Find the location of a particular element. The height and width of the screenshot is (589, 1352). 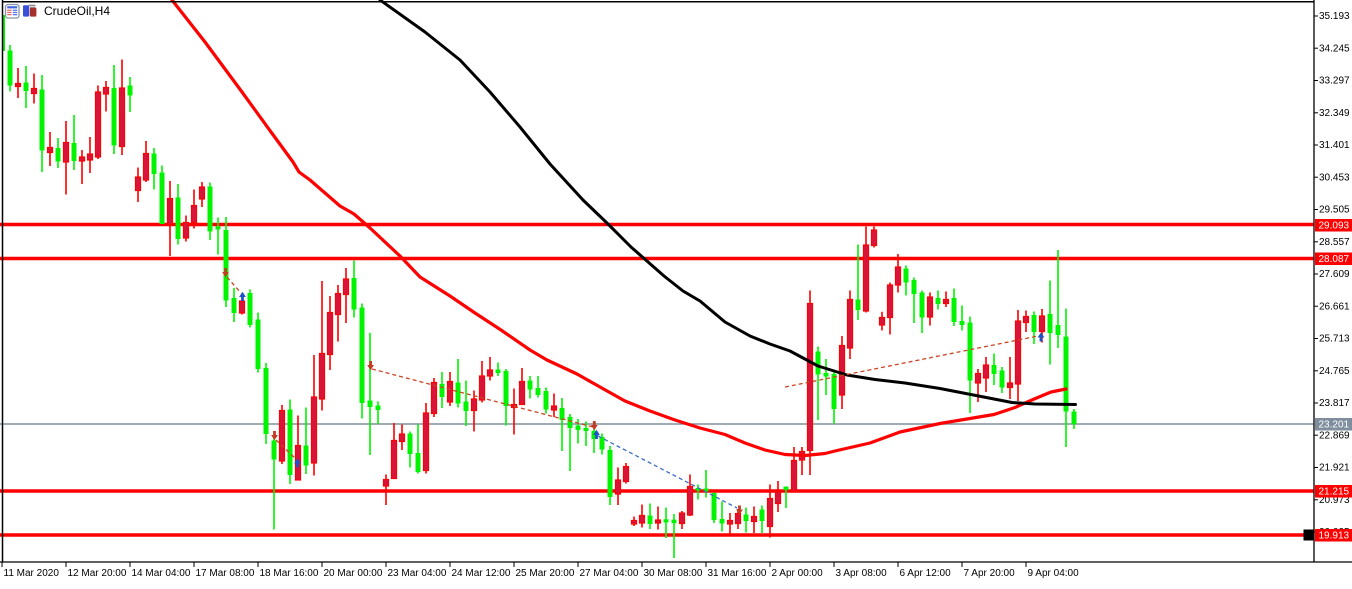

svg-text: 27.609 is located at coordinates (1334, 274).